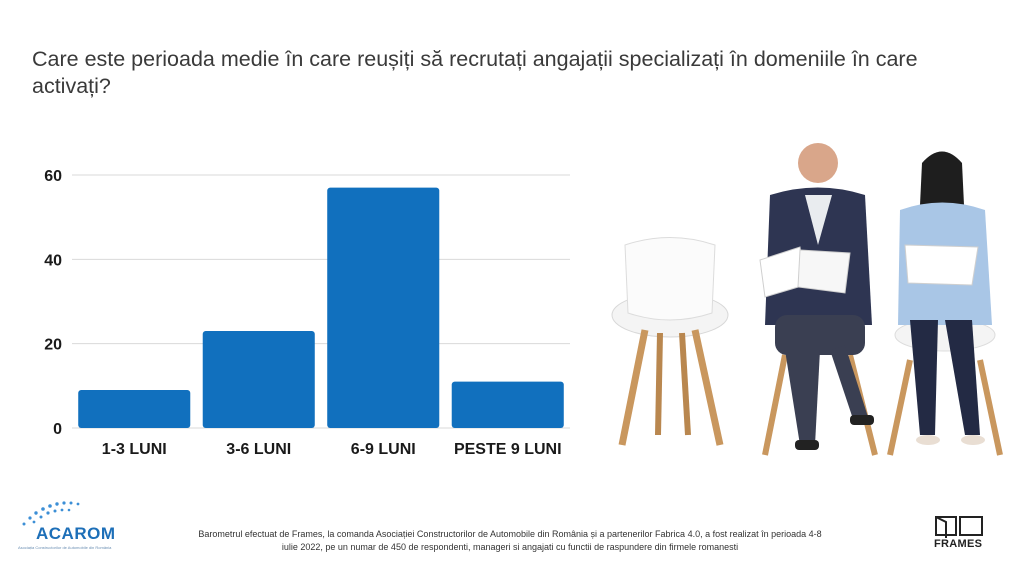 This screenshot has width=1024, height=576. What do you see at coordinates (53, 260) in the screenshot?
I see `y-tick-label: 40` at bounding box center [53, 260].